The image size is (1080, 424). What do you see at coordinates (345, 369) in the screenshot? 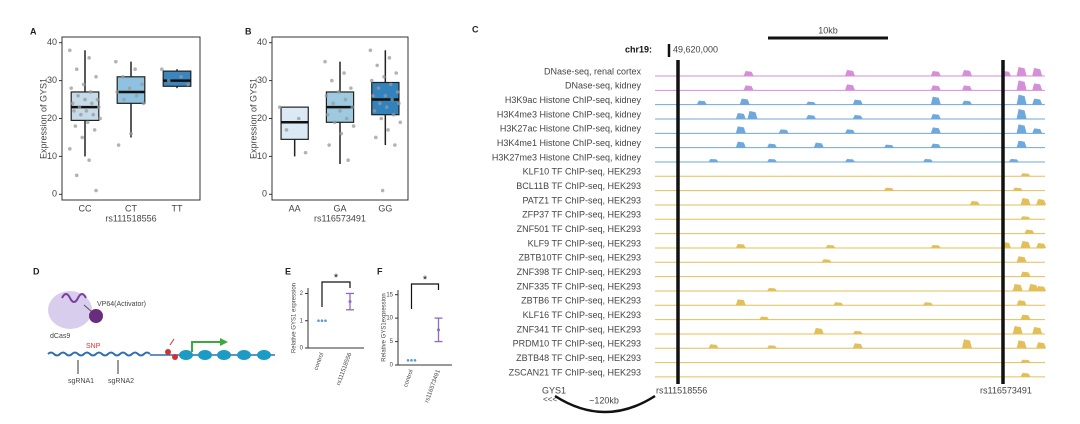
I see `x-tick-label: rs111518556` at bounding box center [345, 369].